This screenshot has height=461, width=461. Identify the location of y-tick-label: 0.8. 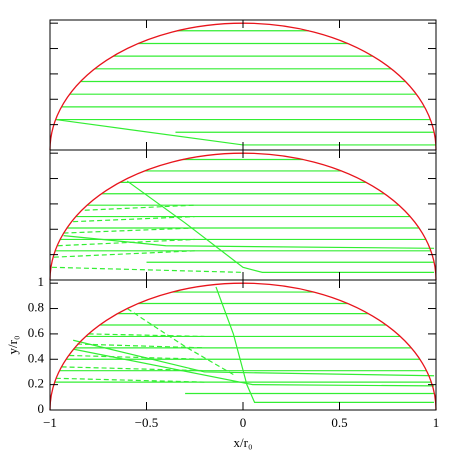
(36, 307).